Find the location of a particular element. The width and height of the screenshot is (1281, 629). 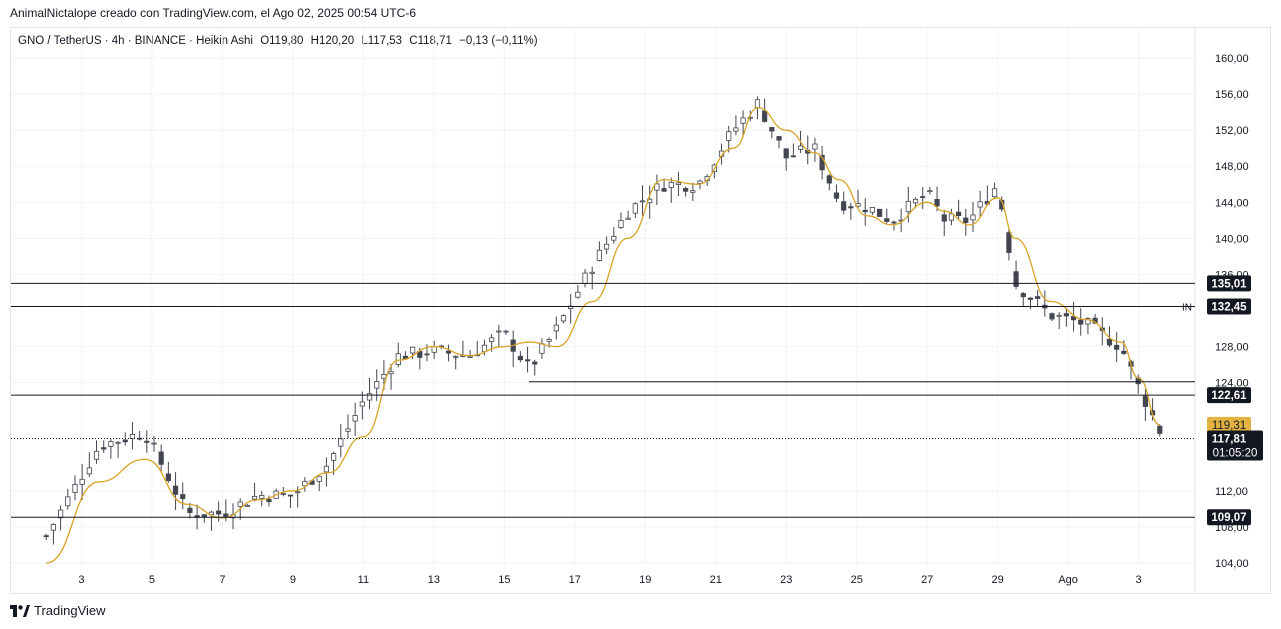

x-tick-label: 29 is located at coordinates (998, 580).